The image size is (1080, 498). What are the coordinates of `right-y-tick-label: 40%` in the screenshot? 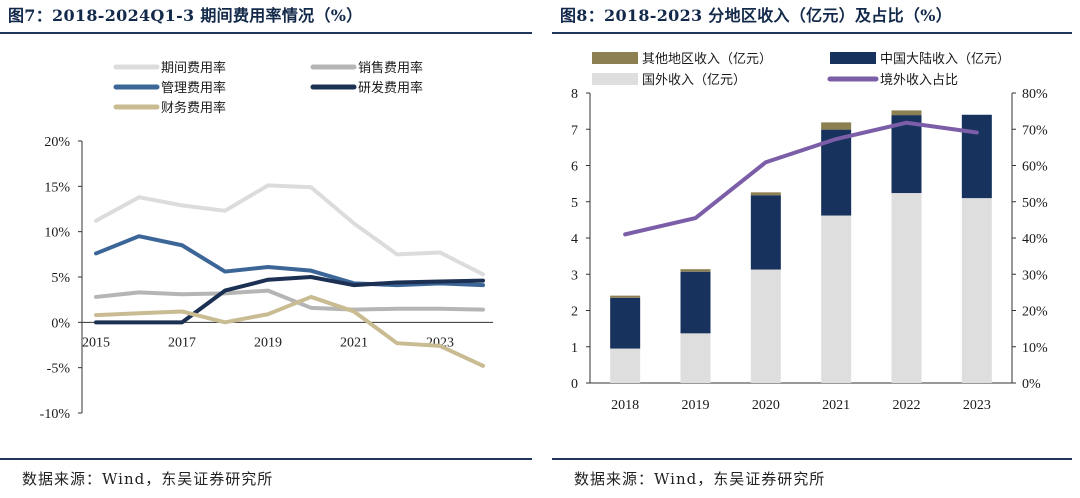 It's located at (1035, 239).